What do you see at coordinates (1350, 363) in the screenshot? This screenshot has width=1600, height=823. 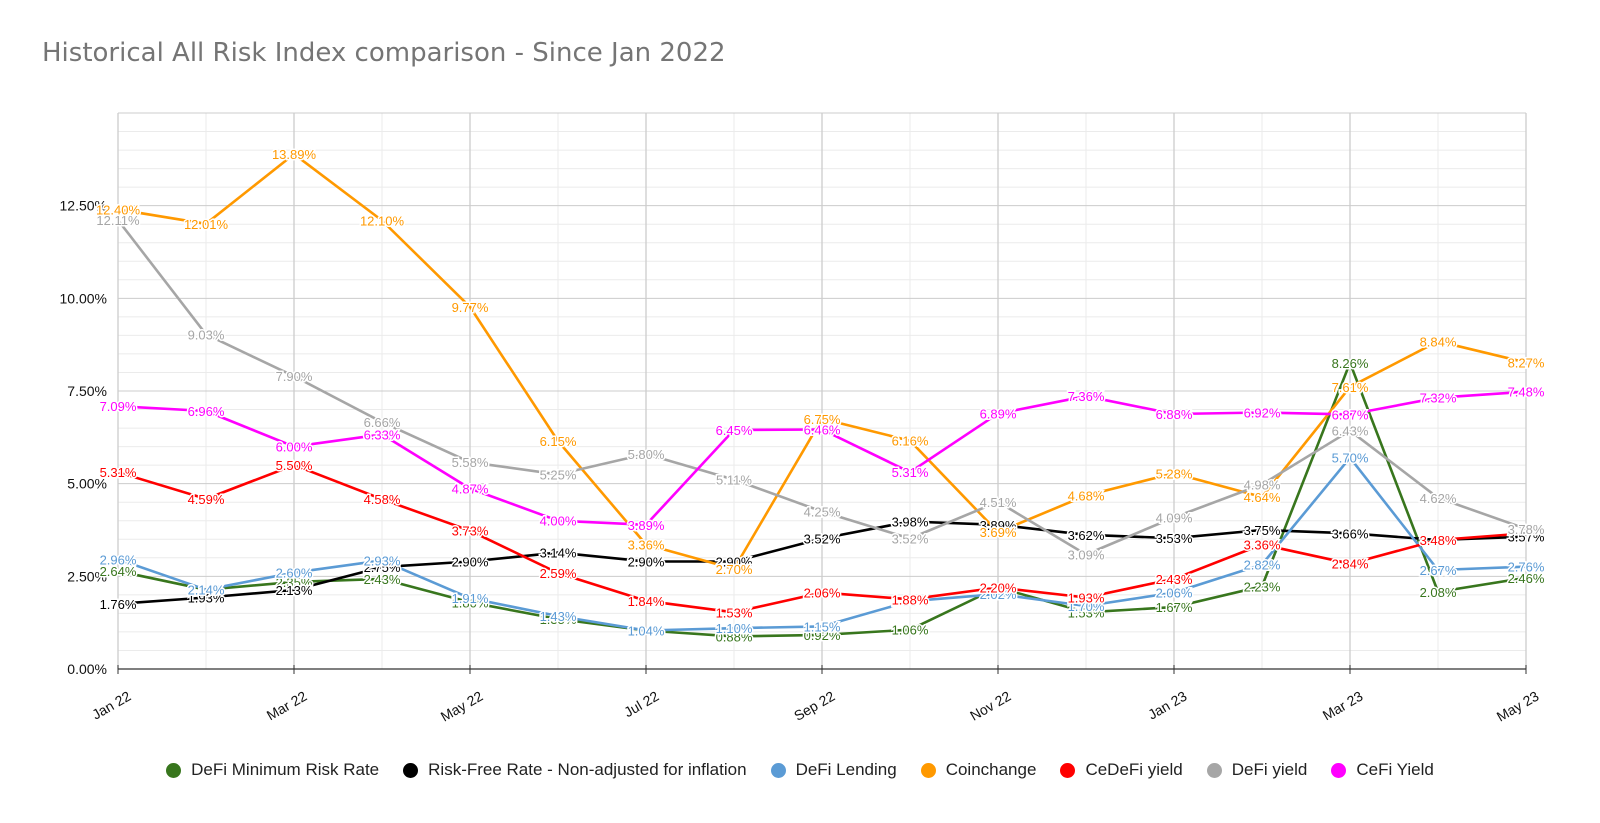 I see `data-label: 8.26%` at bounding box center [1350, 363].